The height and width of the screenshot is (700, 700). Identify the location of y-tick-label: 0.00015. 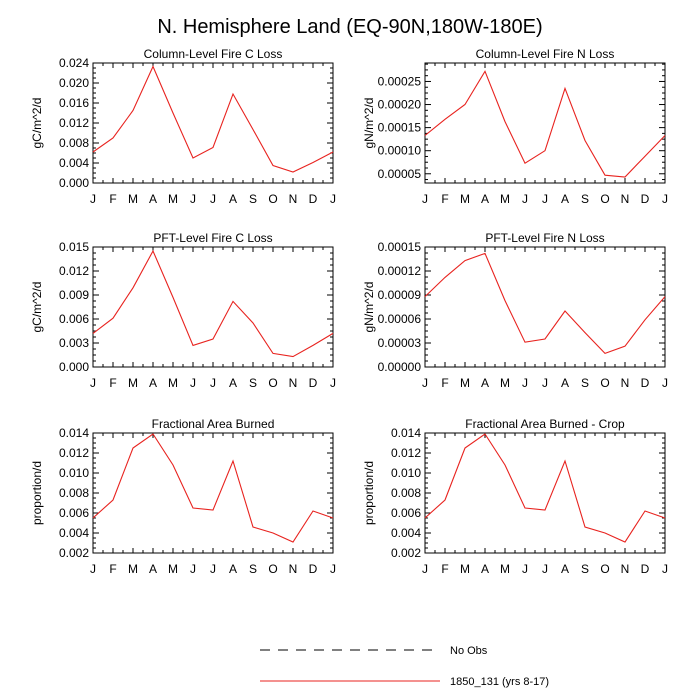
(400, 247).